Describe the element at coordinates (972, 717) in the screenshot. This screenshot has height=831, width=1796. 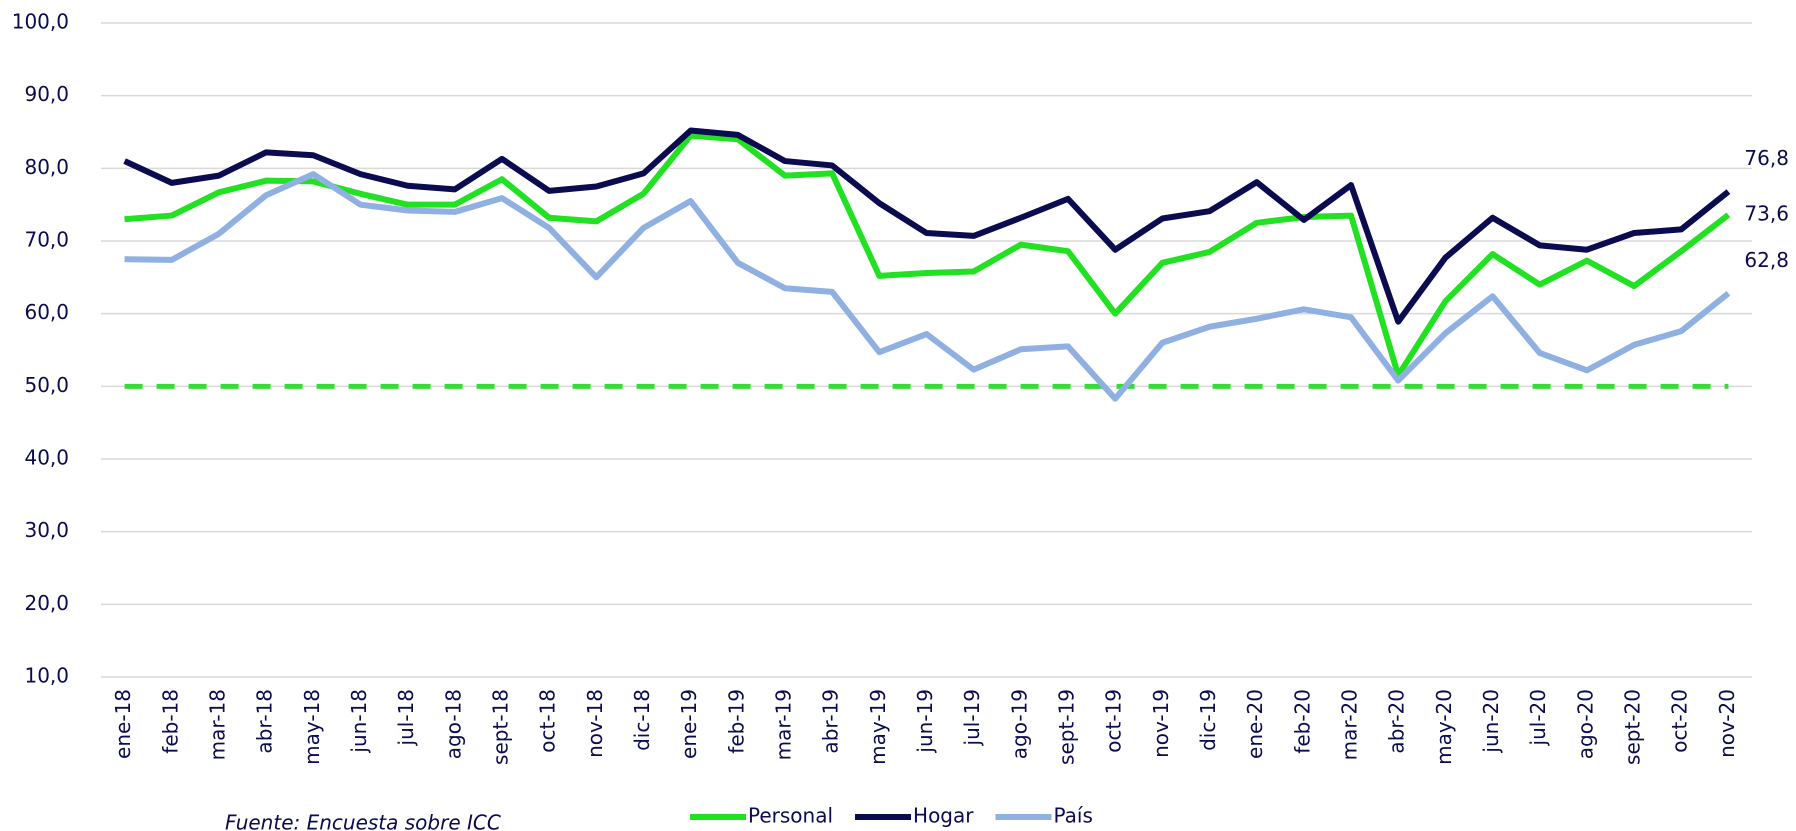
I see `x-tick-label: jul-19` at that location.